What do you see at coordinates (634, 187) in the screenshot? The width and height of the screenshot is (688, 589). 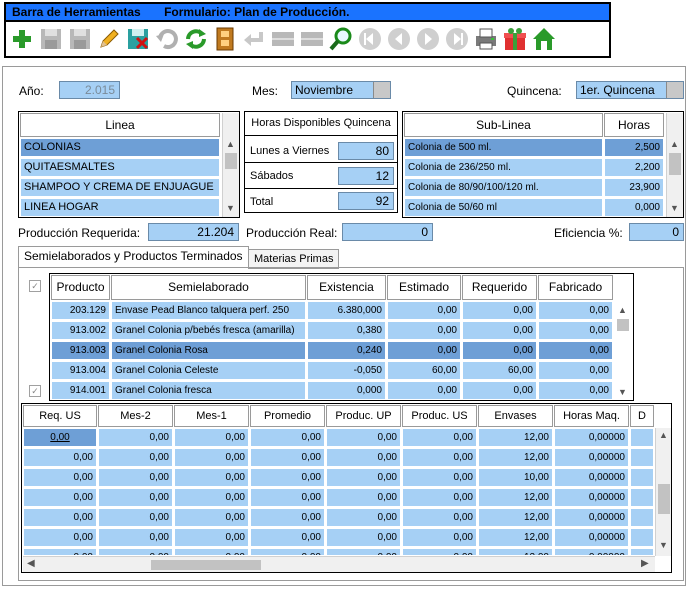 I see `table-cell: 23,900` at bounding box center [634, 187].